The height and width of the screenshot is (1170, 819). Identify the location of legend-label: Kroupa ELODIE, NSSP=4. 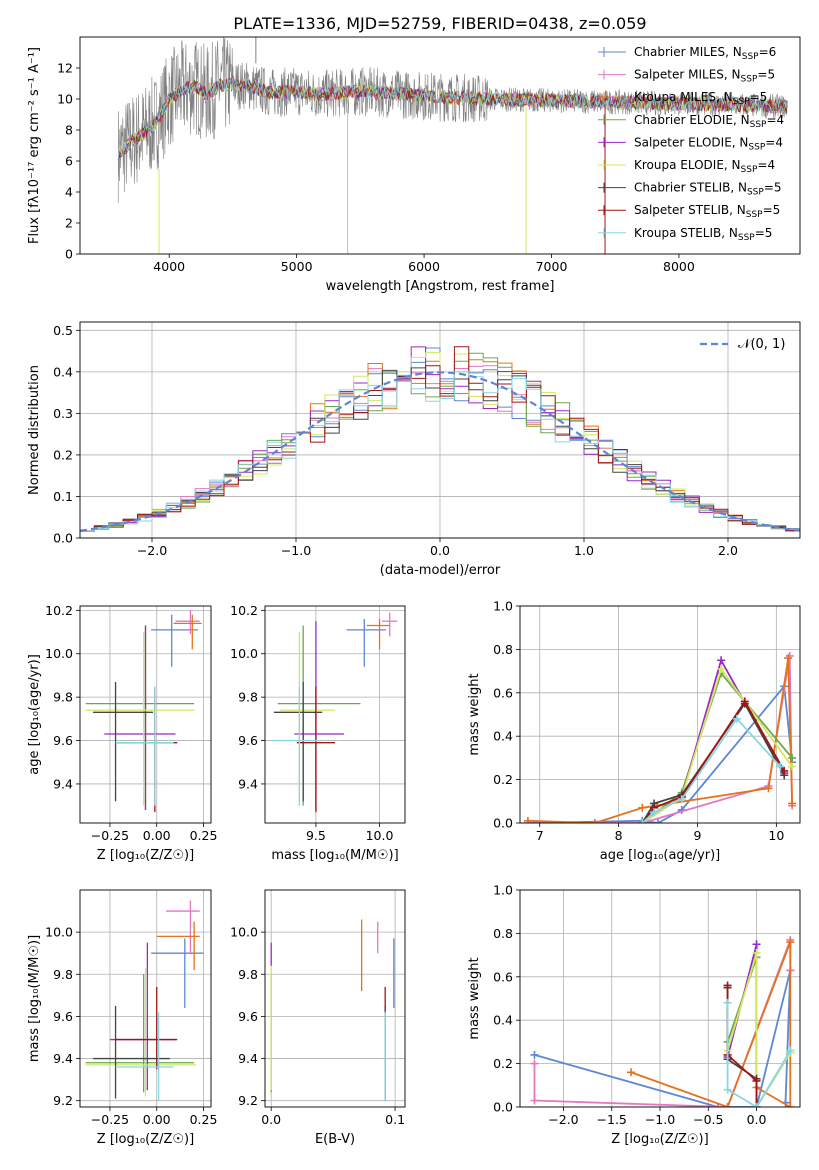
(704, 166).